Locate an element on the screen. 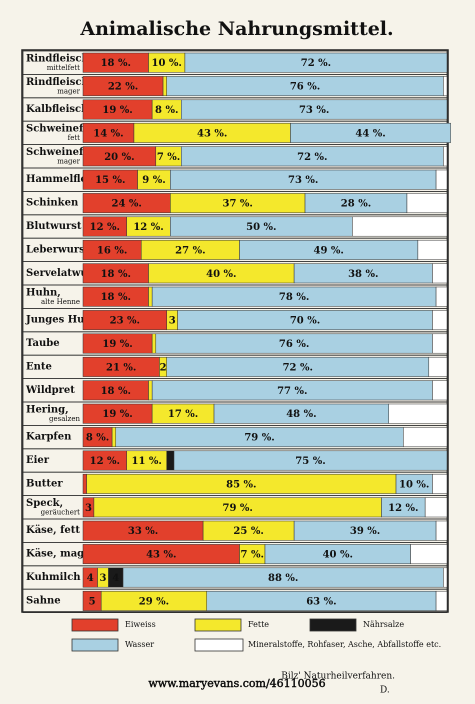 The image size is (475, 704). category-label: Ente is located at coordinates (39, 366).